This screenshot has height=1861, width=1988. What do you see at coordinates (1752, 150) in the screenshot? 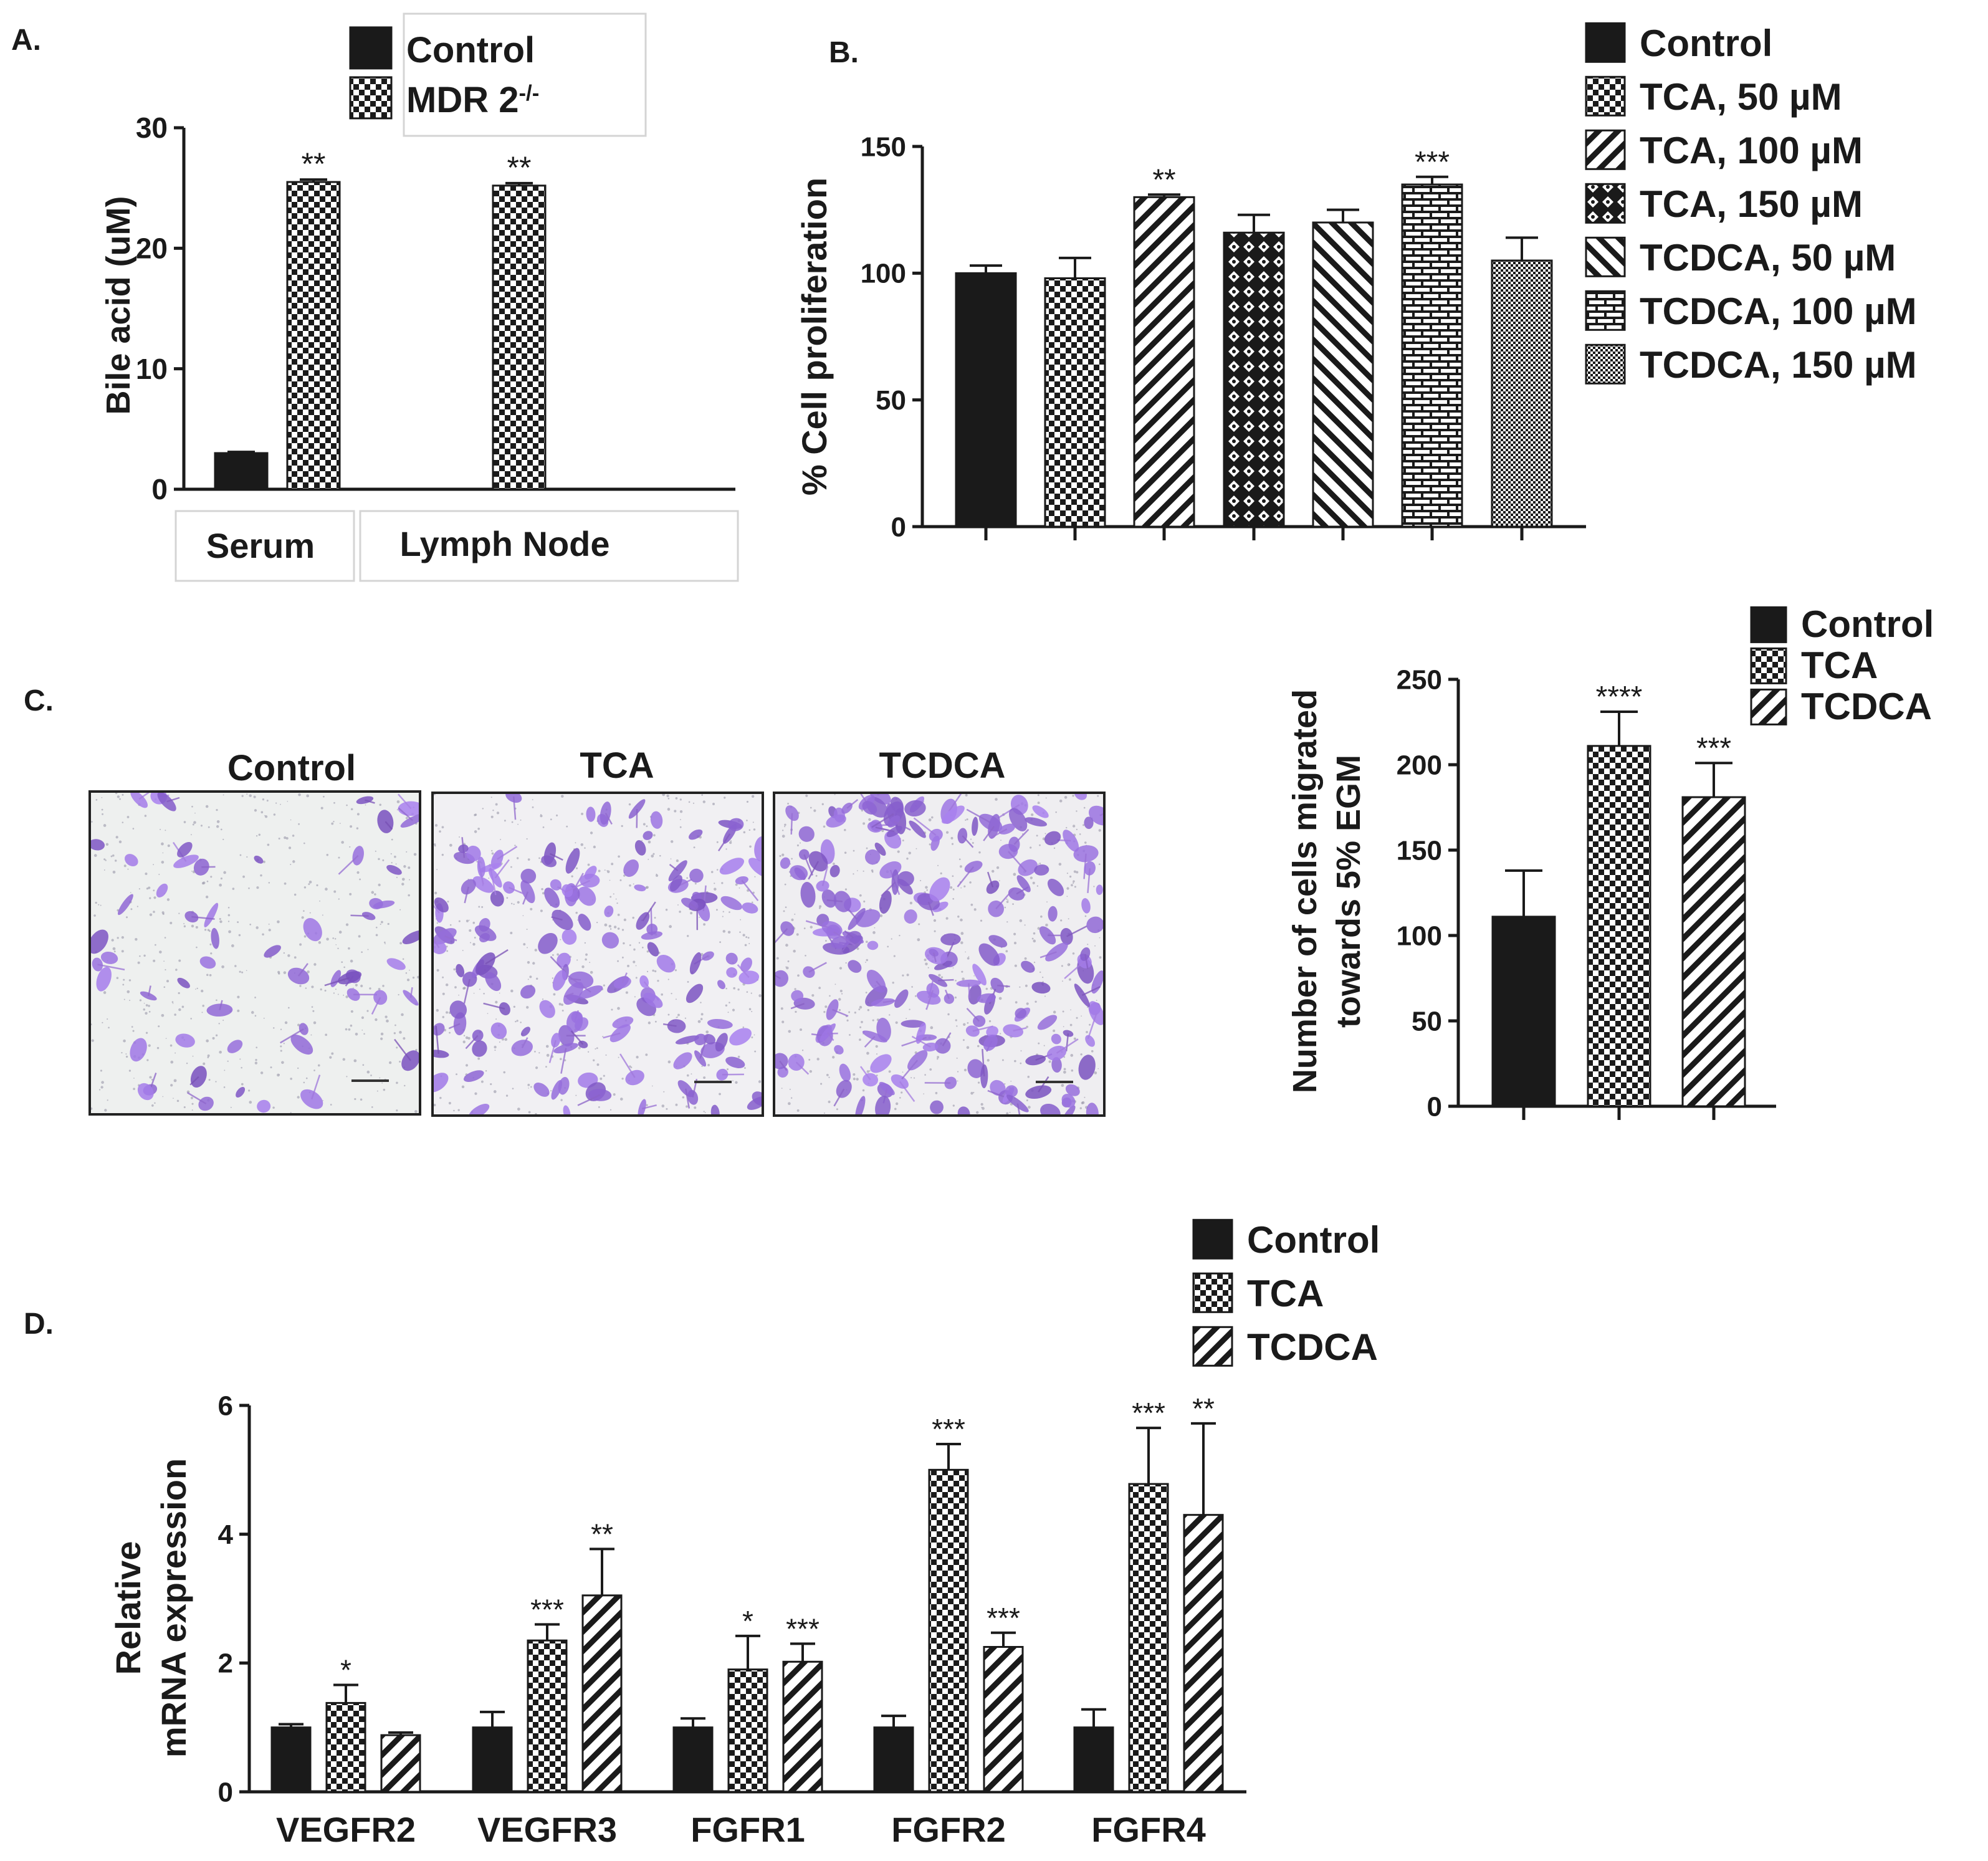
I see `chart-b-legend-label: TCA, 100 µM` at bounding box center [1752, 150].